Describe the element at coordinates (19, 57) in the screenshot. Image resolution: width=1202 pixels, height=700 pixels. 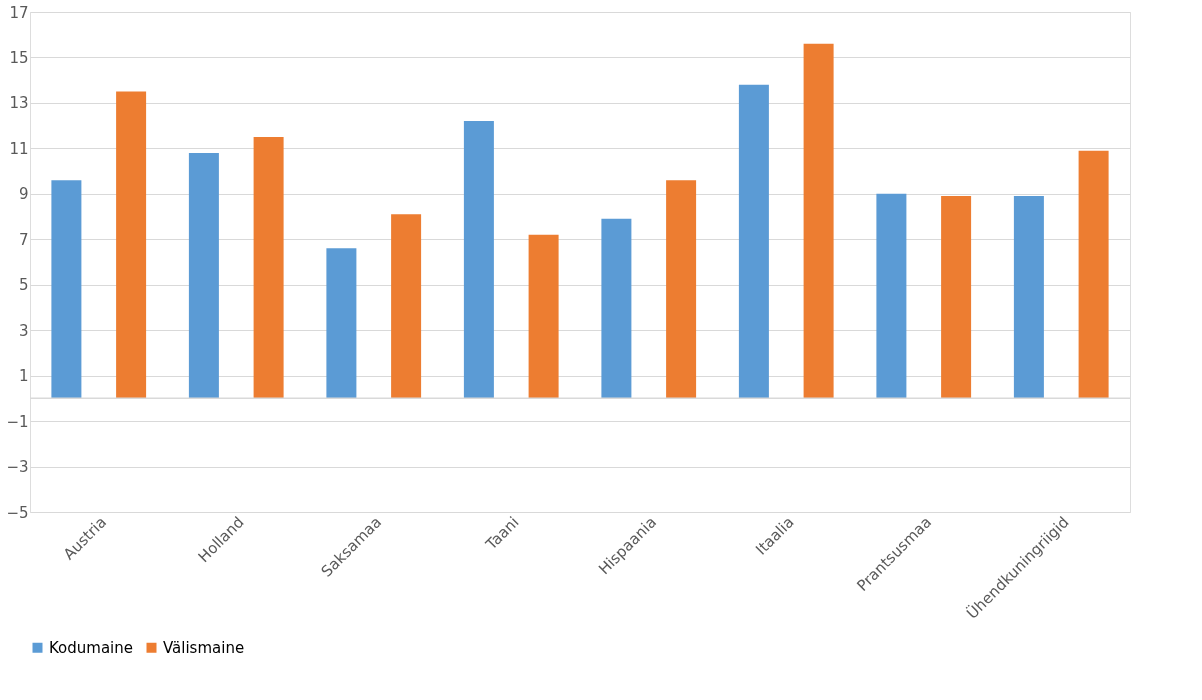
I see `y-tick-label: 15` at that location.